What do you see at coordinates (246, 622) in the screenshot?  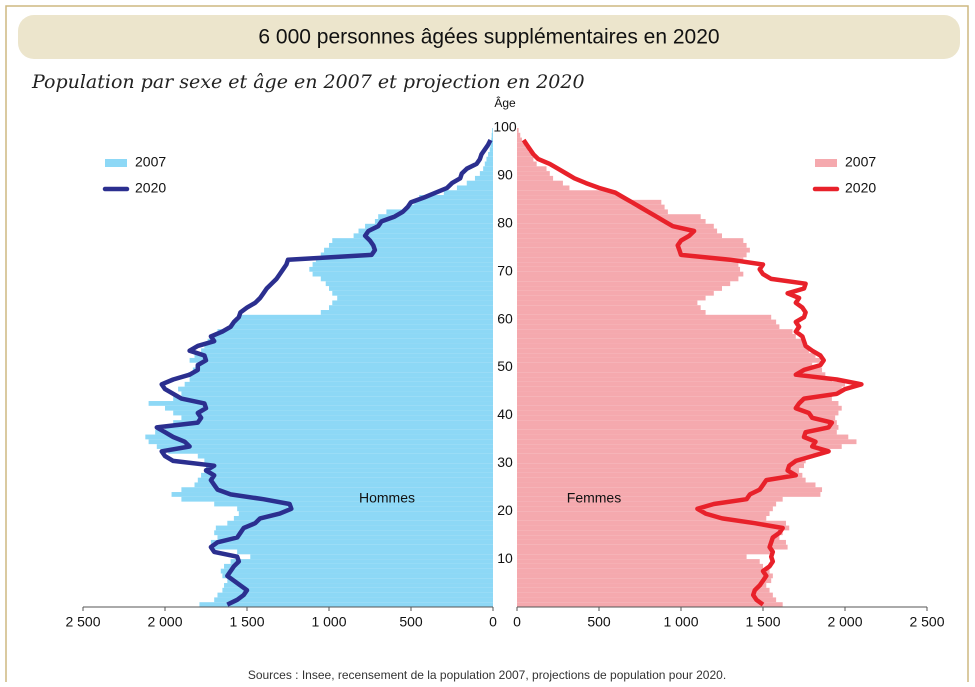 I see `x-tick-label: 1 500` at bounding box center [246, 622].